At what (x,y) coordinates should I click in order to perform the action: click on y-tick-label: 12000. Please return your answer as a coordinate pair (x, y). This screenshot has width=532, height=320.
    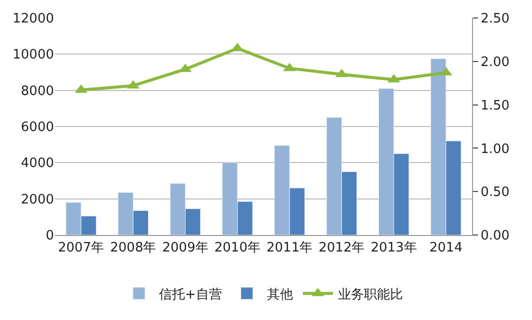
    Looking at the image, I should click on (33, 19).